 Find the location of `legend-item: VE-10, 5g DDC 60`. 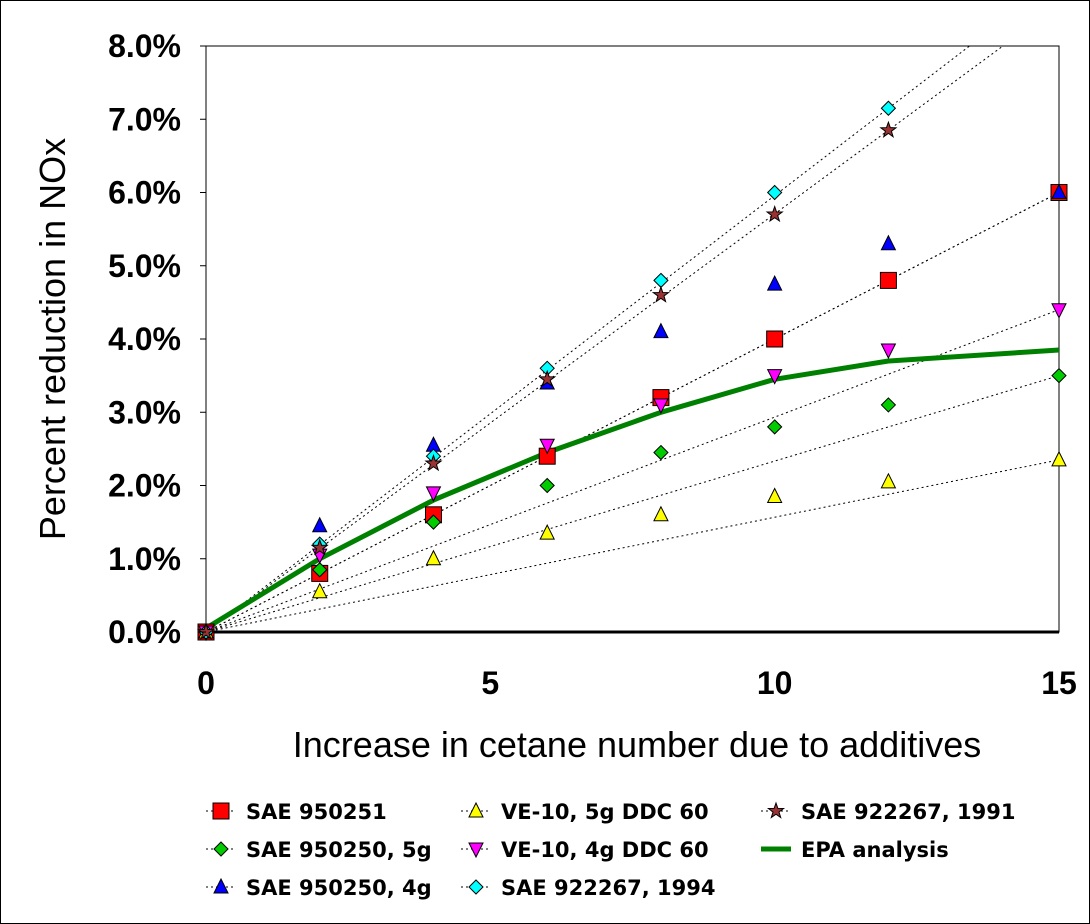

legend-item: VE-10, 5g DDC 60 is located at coordinates (585, 812).